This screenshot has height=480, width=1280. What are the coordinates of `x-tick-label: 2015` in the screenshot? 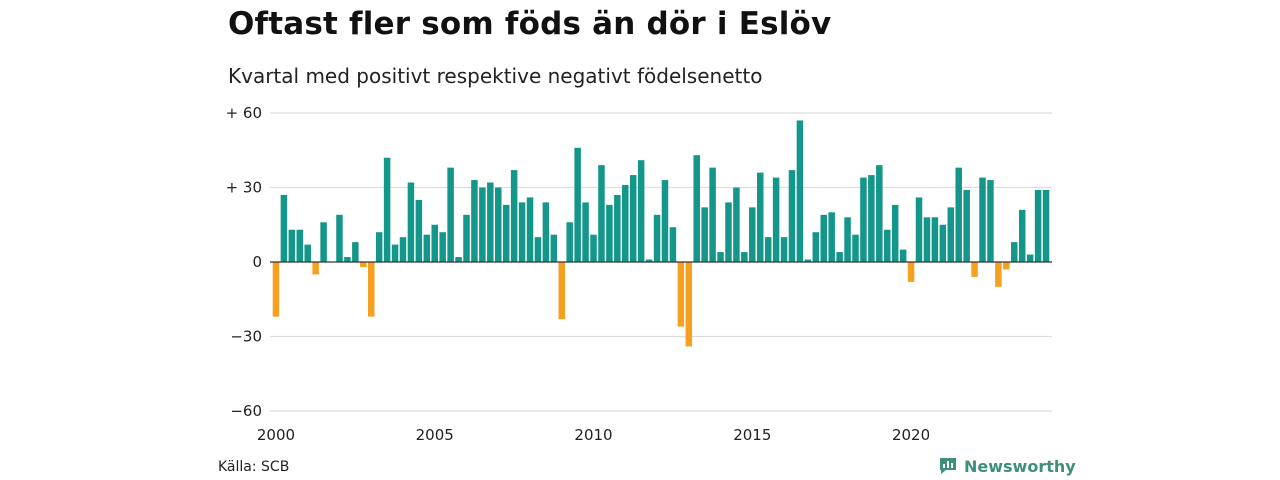 It's located at (752, 435).